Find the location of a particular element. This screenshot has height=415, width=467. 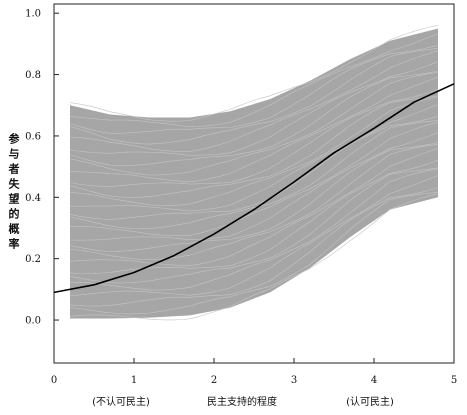

x-axis: 0 1 2 3 4 5 is located at coordinates (254, 372).